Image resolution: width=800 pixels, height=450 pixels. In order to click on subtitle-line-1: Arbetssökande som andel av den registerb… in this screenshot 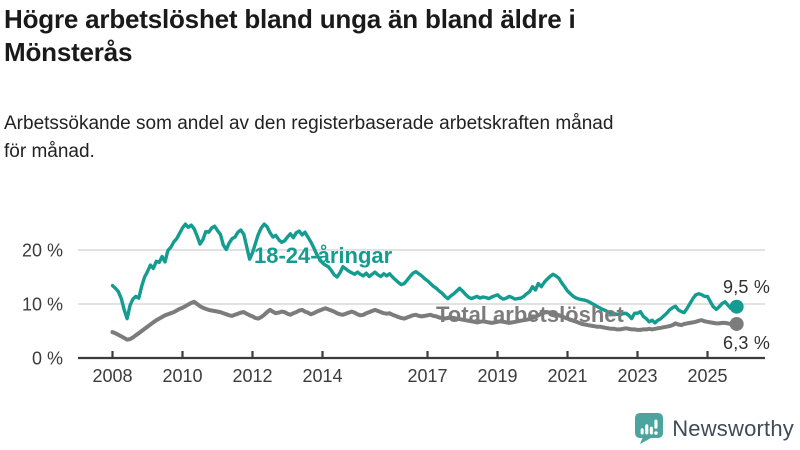, I will do `click(309, 123)`.